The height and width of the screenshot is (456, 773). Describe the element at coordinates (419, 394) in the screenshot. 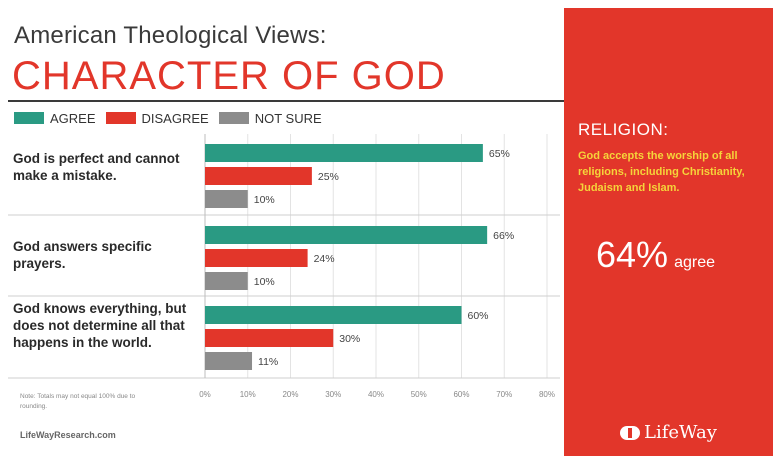

I see `x-tick-label: 50%` at that location.